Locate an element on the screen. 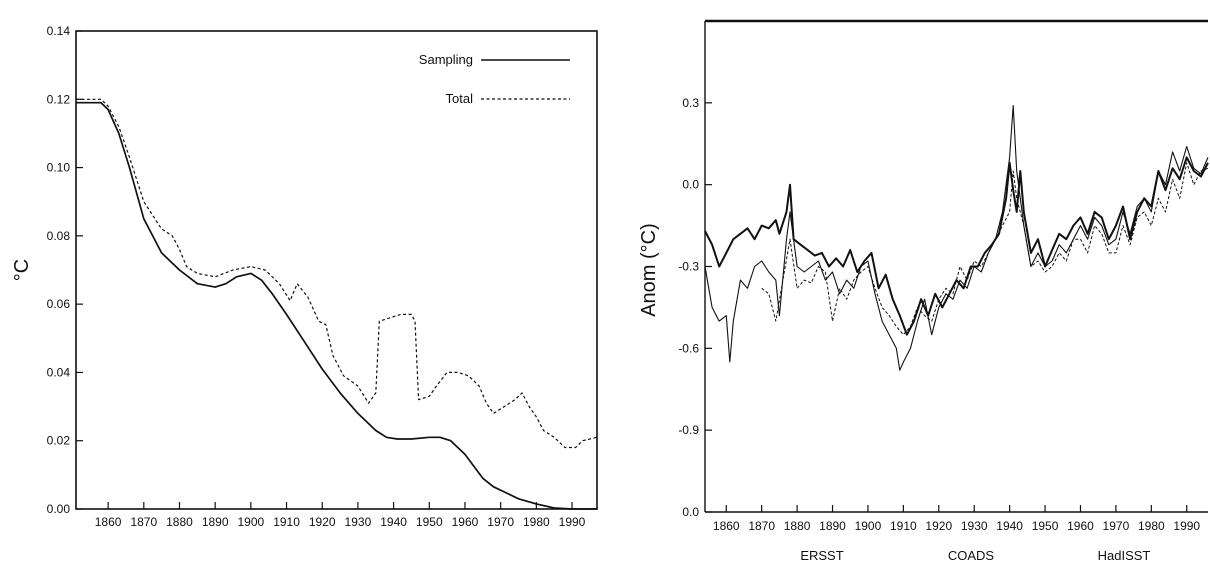 The image size is (1210, 578). left-x-tick-label: 1860 is located at coordinates (108, 522).